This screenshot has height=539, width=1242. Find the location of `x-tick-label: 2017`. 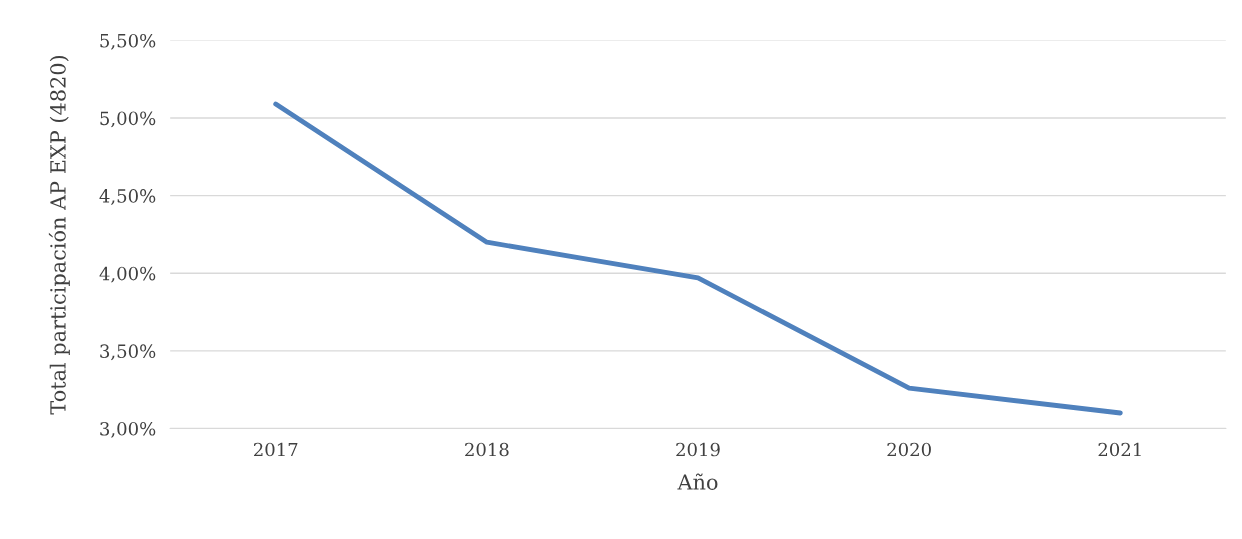

x-tick-label: 2017 is located at coordinates (275, 449).